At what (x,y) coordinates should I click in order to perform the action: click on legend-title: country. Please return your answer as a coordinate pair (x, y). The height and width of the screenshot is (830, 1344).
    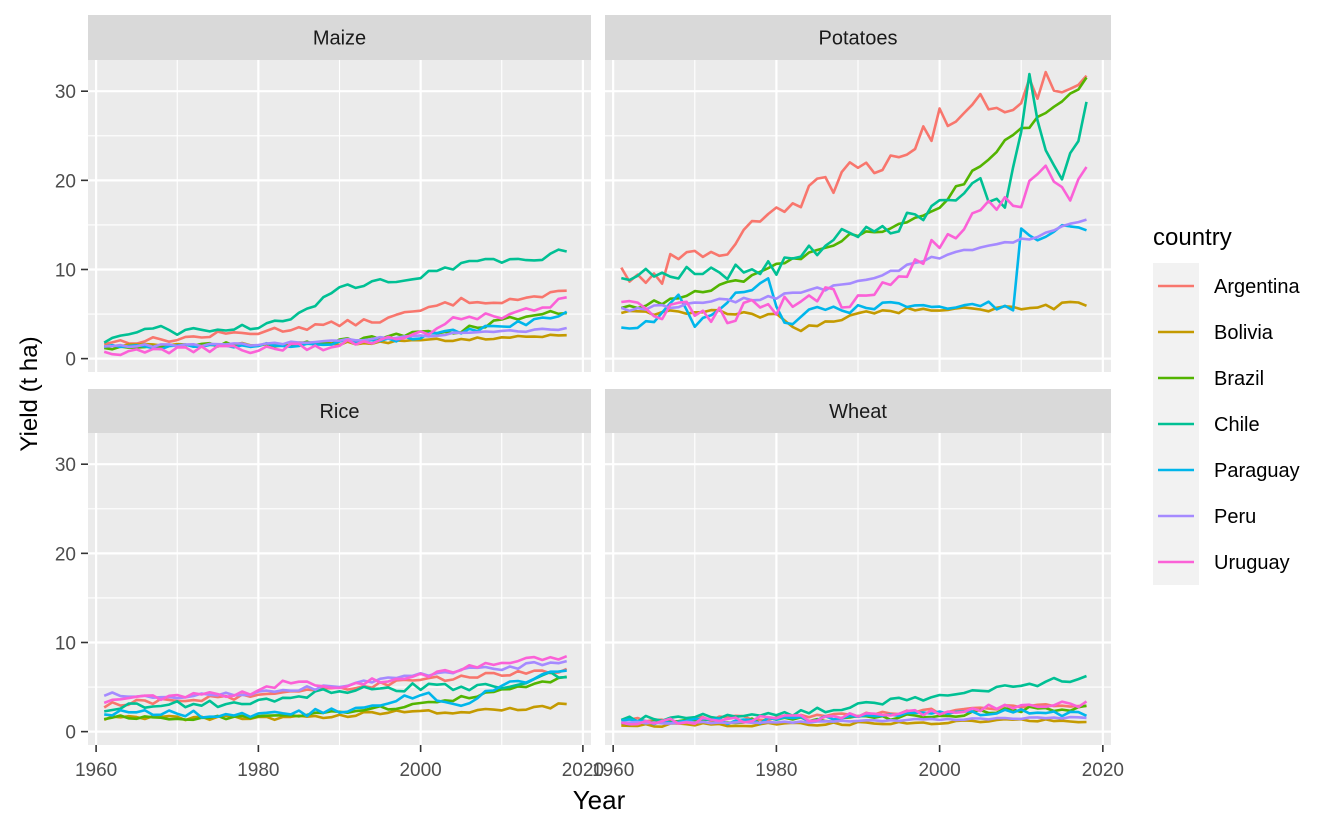
    Looking at the image, I should click on (1192, 237).